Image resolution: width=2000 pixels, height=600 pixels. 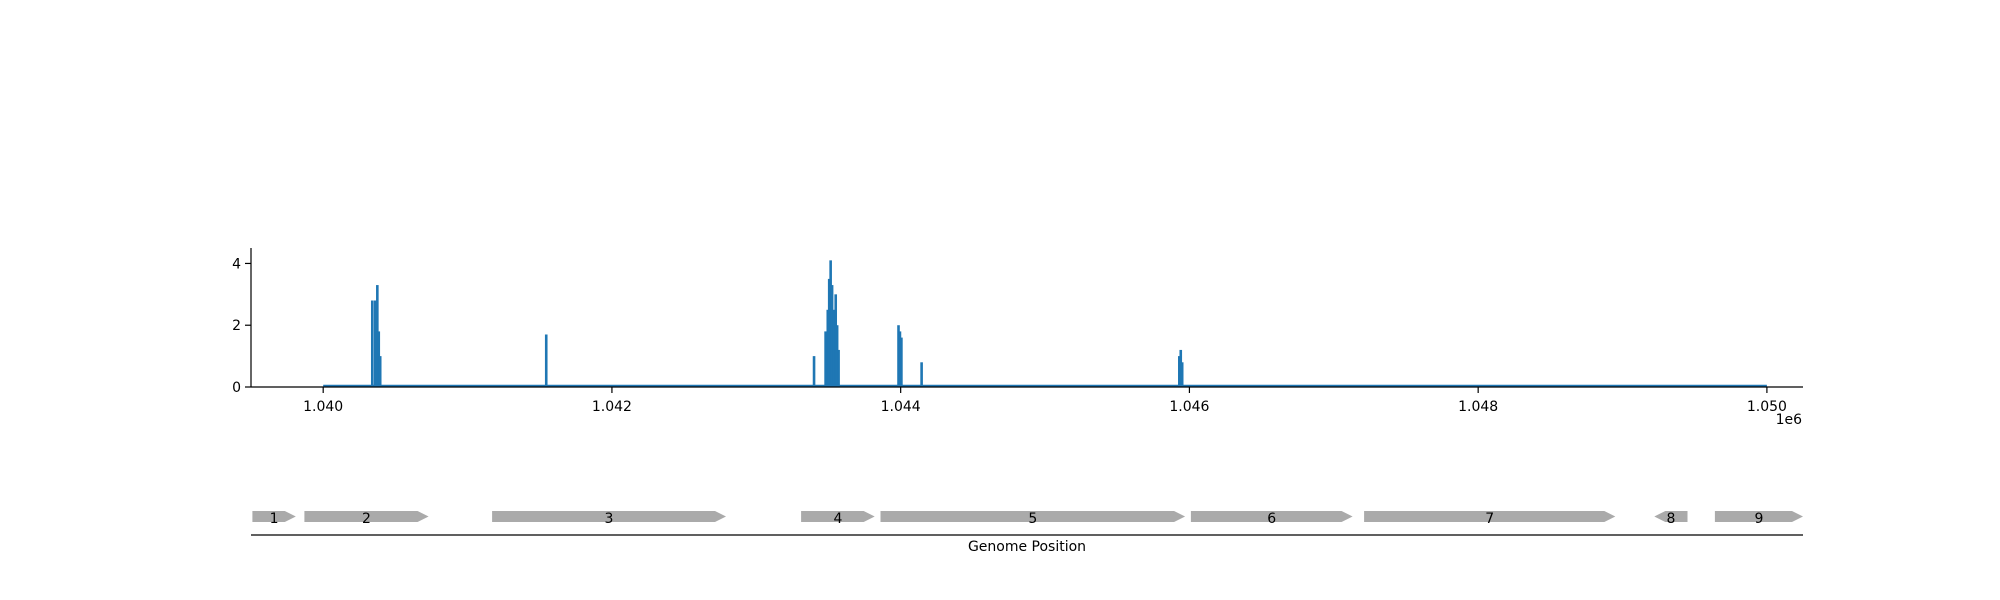 I want to click on x-axis-ticks: 1.040 1.042 1.044 1.046 1.048 1.050, so click(x=1045, y=401).